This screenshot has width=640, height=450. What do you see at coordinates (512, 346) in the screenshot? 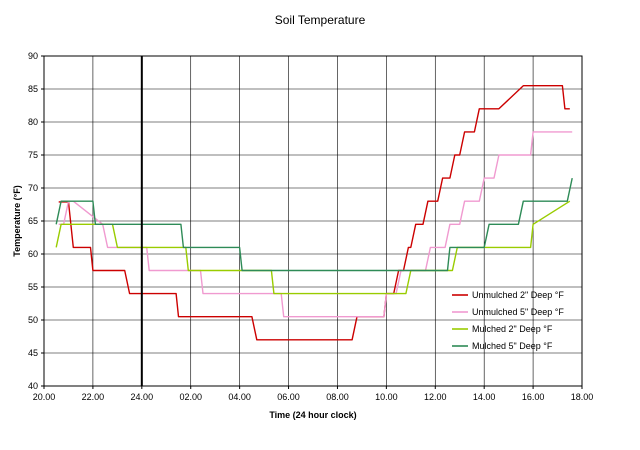
I see `legend-label-4: Mulched 5" Deep °F` at bounding box center [512, 346].